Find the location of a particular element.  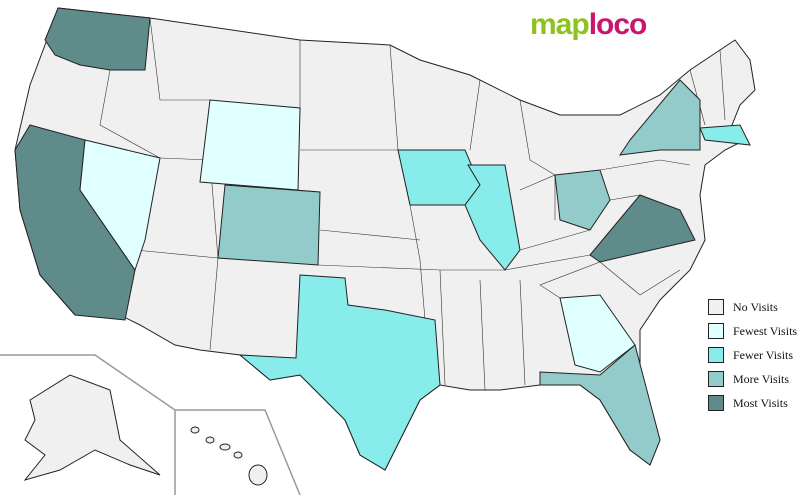

logo-part-loco: loco is located at coordinates (618, 24).